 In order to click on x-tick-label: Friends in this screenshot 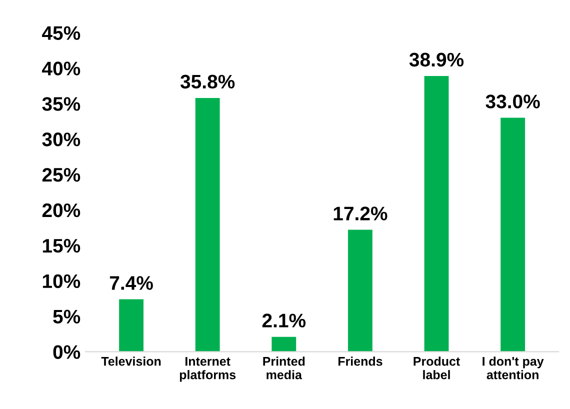, I will do `click(360, 361)`.